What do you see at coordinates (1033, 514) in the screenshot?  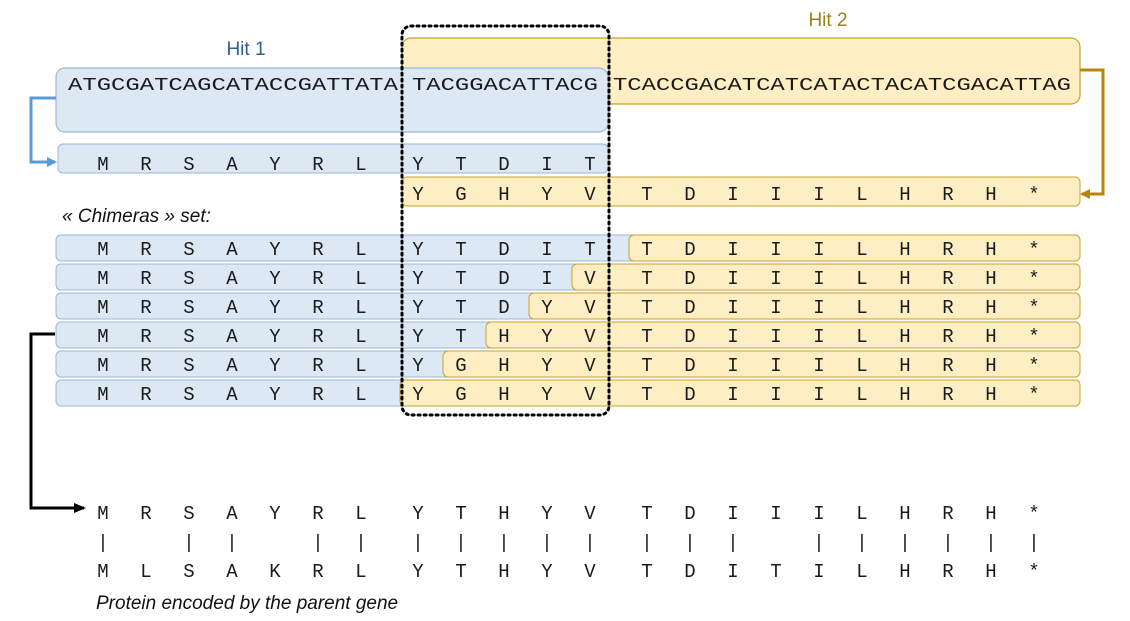 I see `selected-residue: *` at bounding box center [1033, 514].